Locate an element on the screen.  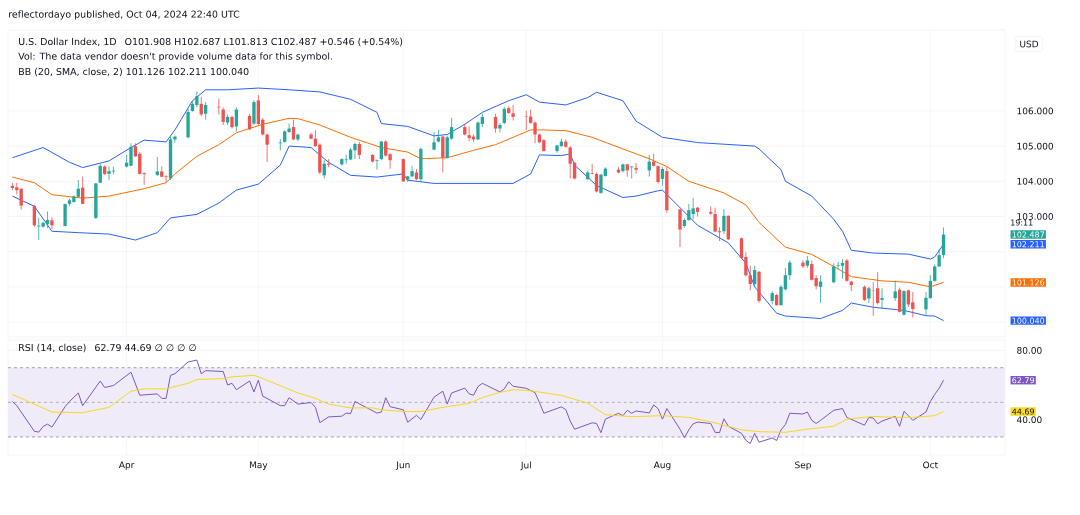
x-tick-label: Aug is located at coordinates (662, 465).